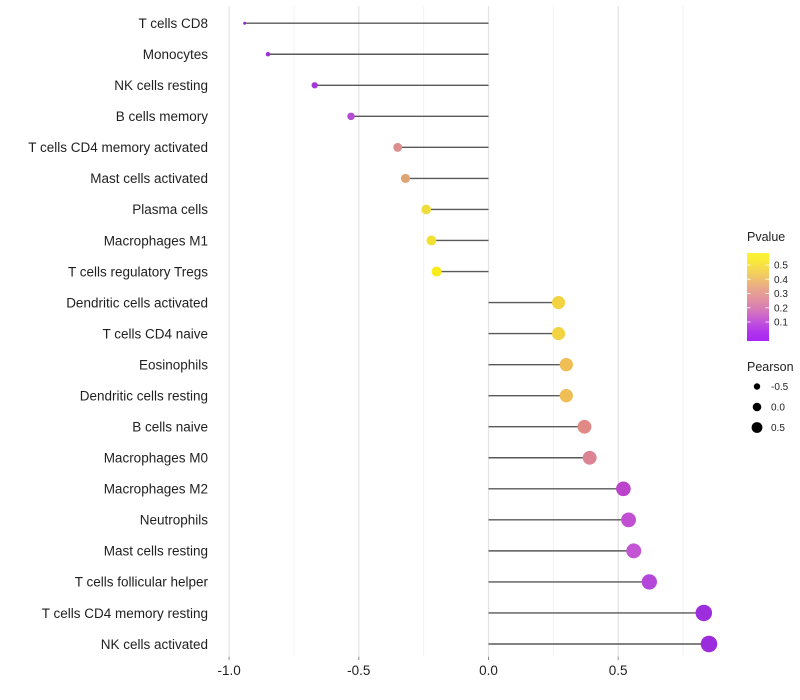 This screenshot has width=800, height=700. I want to click on x-tick-label: 0.0, so click(488, 670).